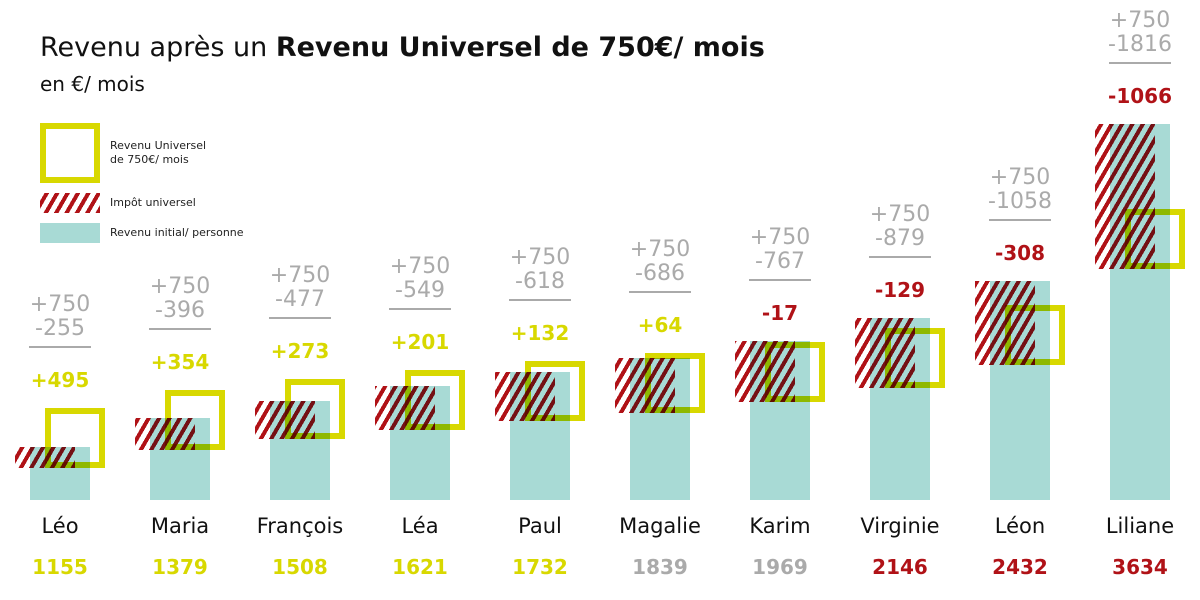 The image size is (1200, 600). Describe the element at coordinates (60, 328) in the screenshot. I see `tax-label: -255` at that location.